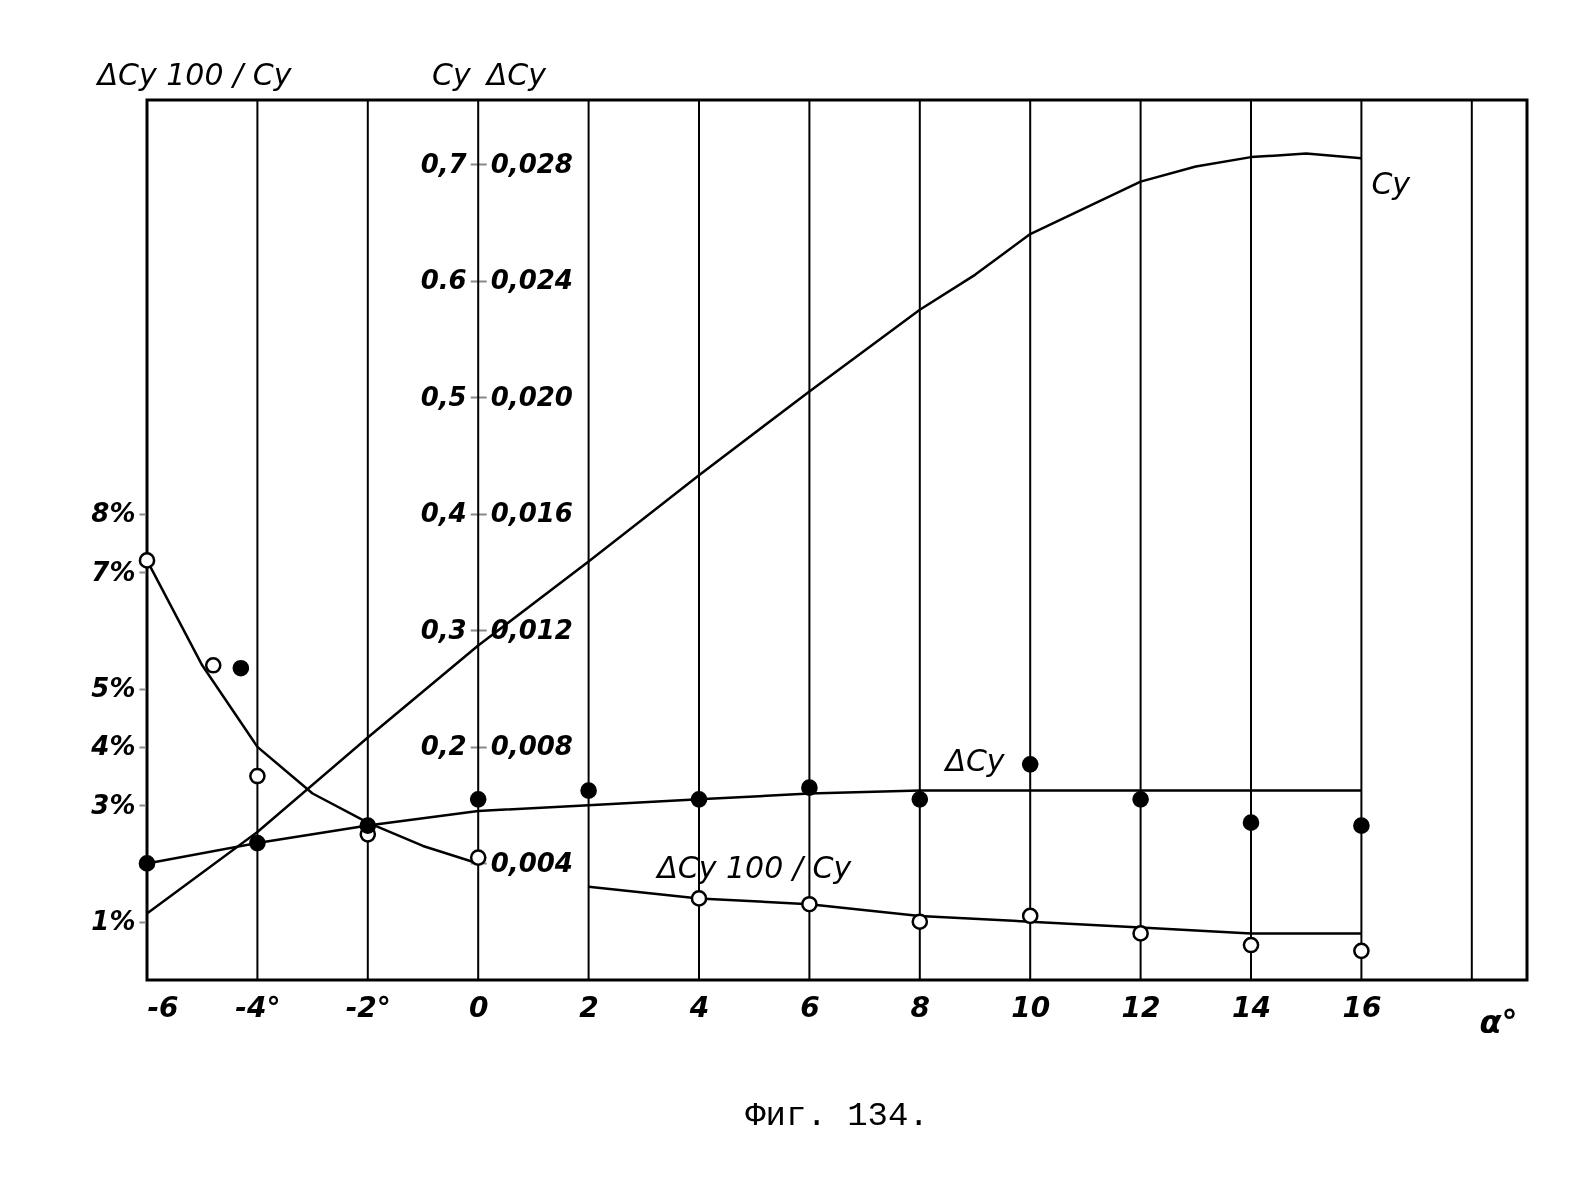 The height and width of the screenshot is (1178, 1570). Describe the element at coordinates (920, 1007) in the screenshot. I see `x-tick-label: 8` at that location.